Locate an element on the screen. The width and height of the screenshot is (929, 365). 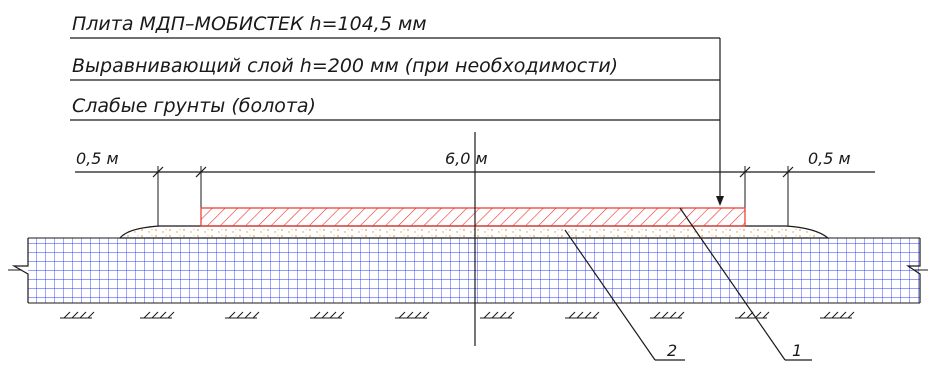
callout-number-leveling: 2 is located at coordinates (672, 350).